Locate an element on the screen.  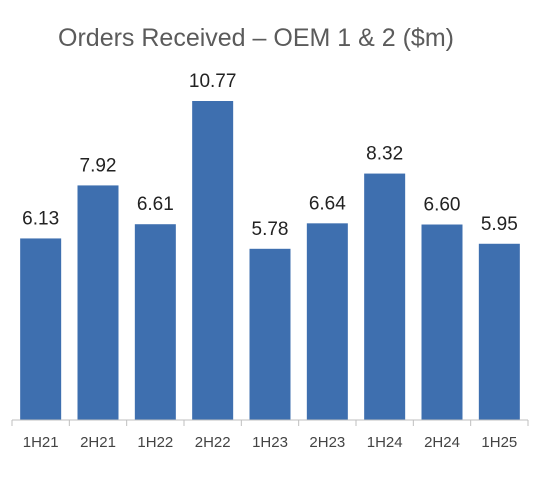
chart-title: Orders Received – OEM 1 & 2 ($m) is located at coordinates (256, 38).